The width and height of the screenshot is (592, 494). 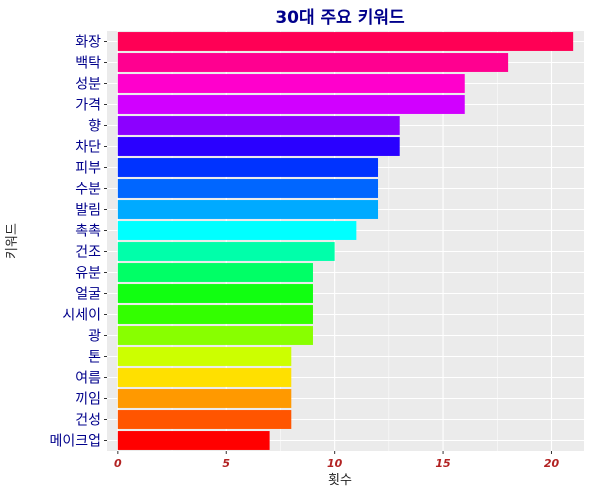 I want to click on category-label: 성분, so click(x=88, y=85).